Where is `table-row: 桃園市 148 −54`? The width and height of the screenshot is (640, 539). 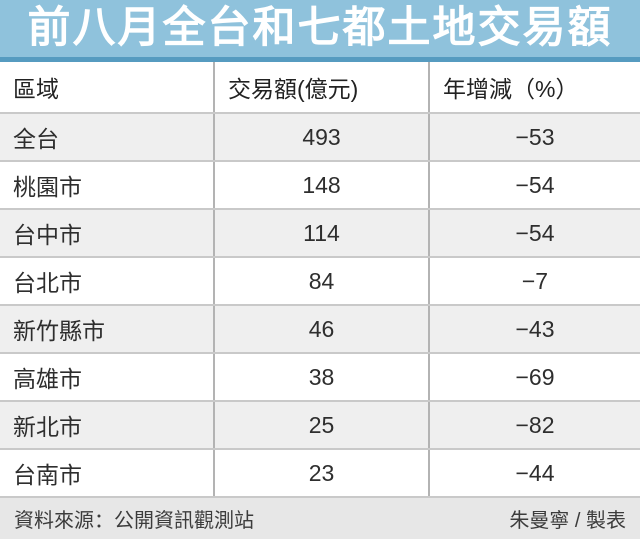 table-row: 桃園市 148 −54 is located at coordinates (320, 184).